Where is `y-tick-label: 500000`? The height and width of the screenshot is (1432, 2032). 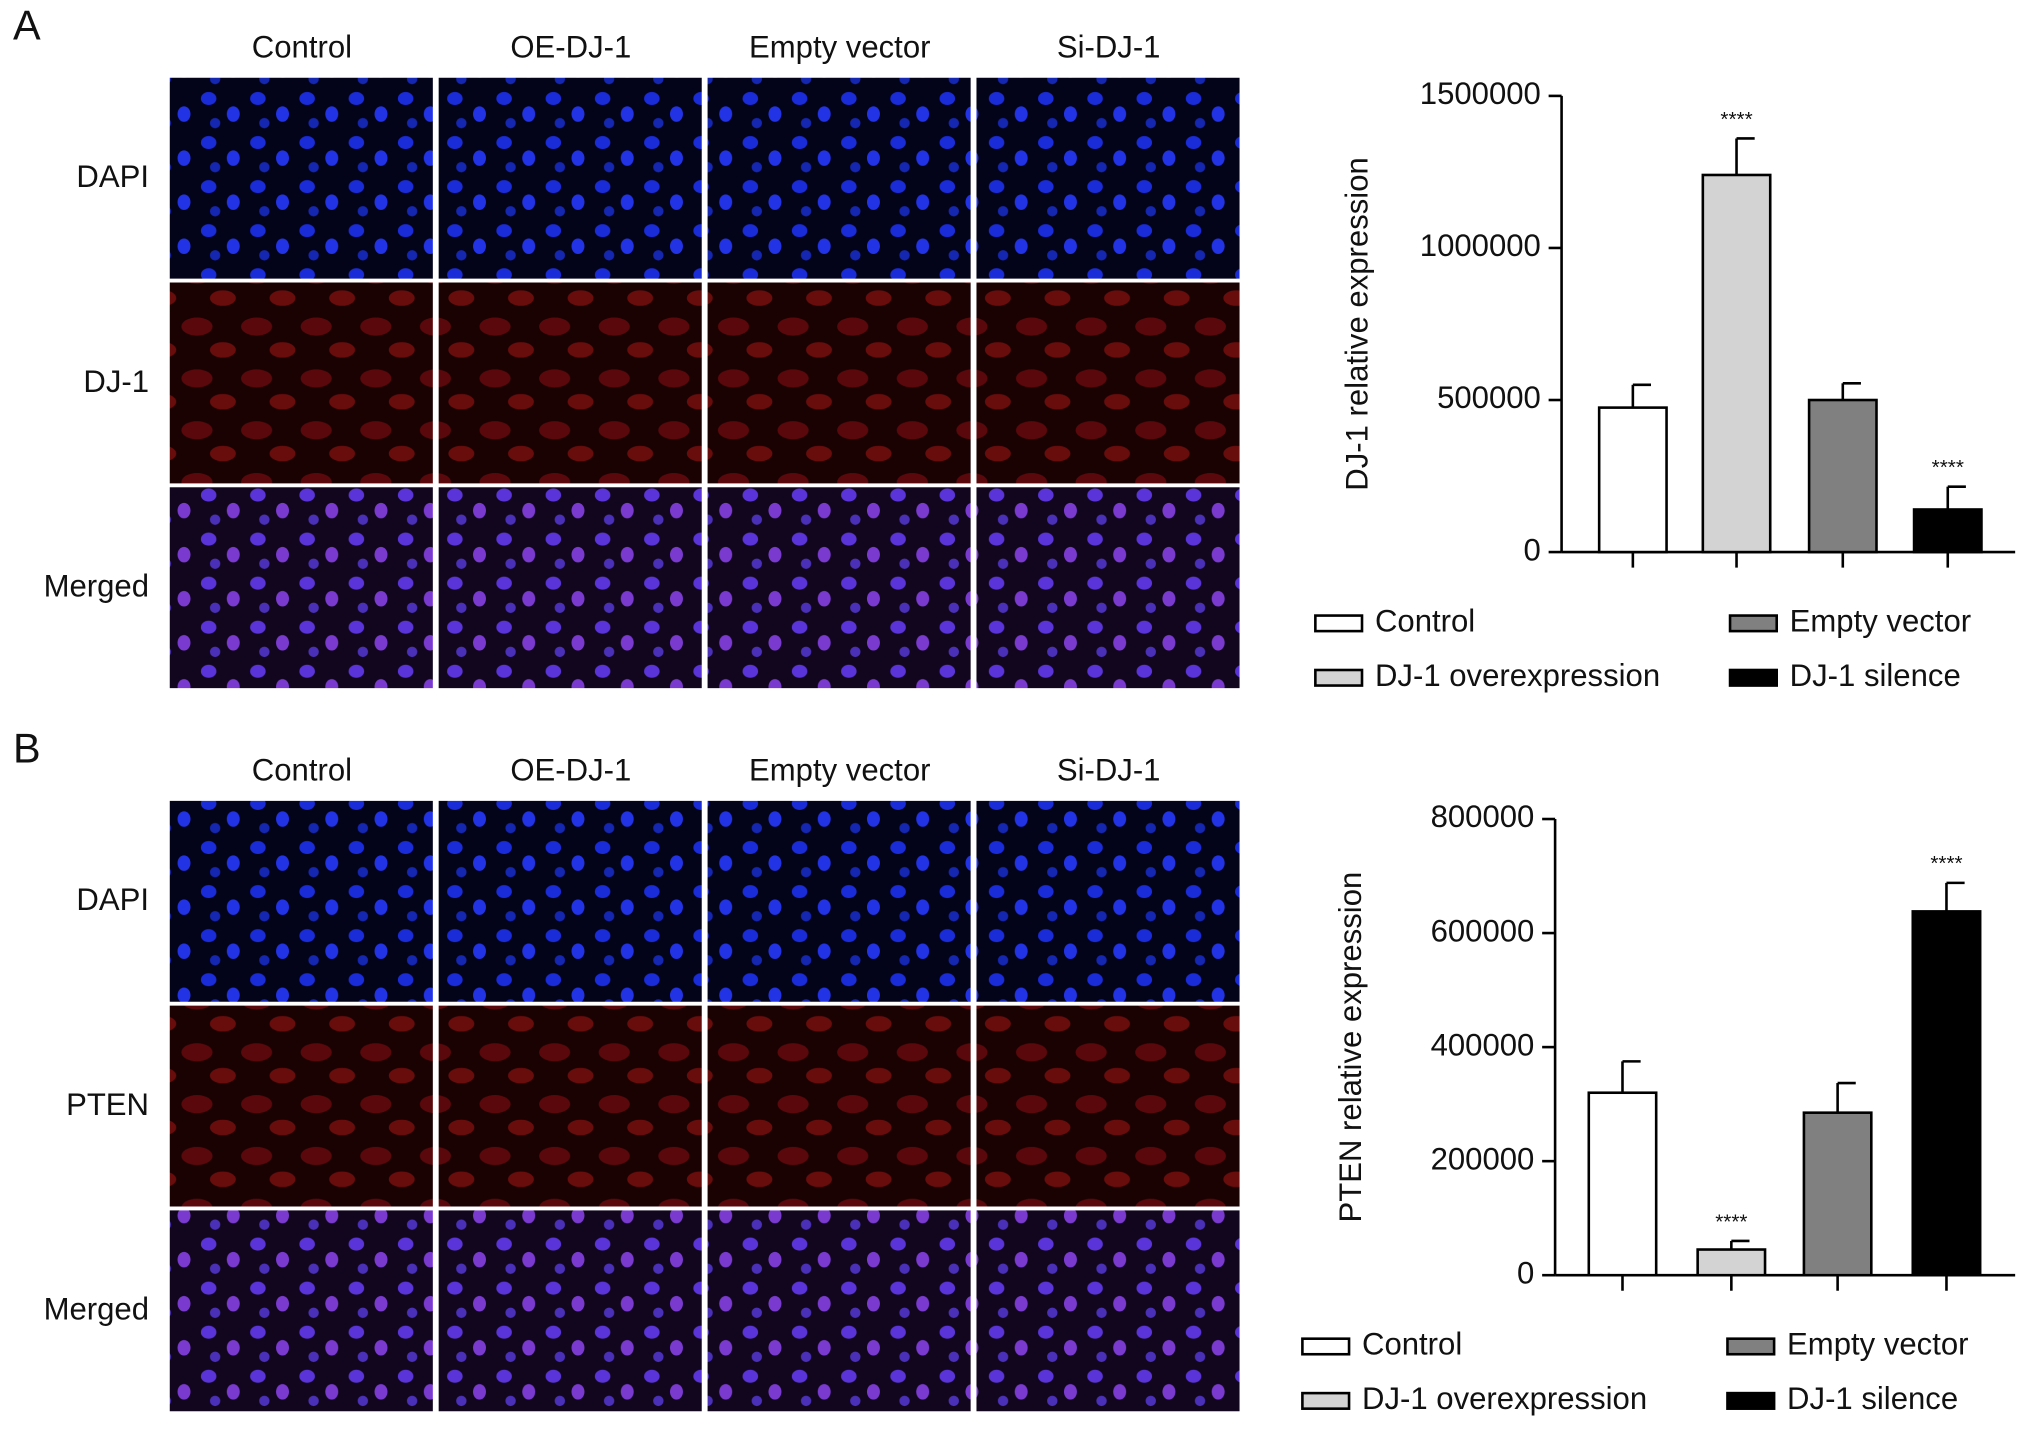 y-tick-label: 500000 is located at coordinates (1489, 397).